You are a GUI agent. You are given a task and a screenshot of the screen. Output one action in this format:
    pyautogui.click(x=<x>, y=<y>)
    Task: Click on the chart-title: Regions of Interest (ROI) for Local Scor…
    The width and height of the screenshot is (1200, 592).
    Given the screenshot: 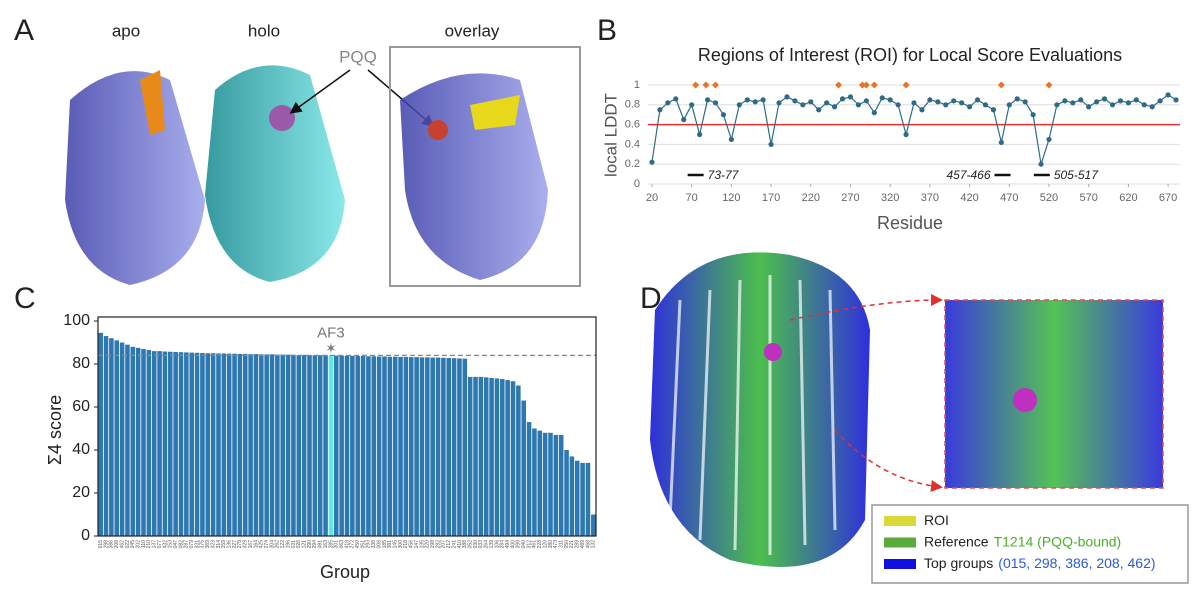 What is the action you would take?
    pyautogui.click(x=910, y=55)
    